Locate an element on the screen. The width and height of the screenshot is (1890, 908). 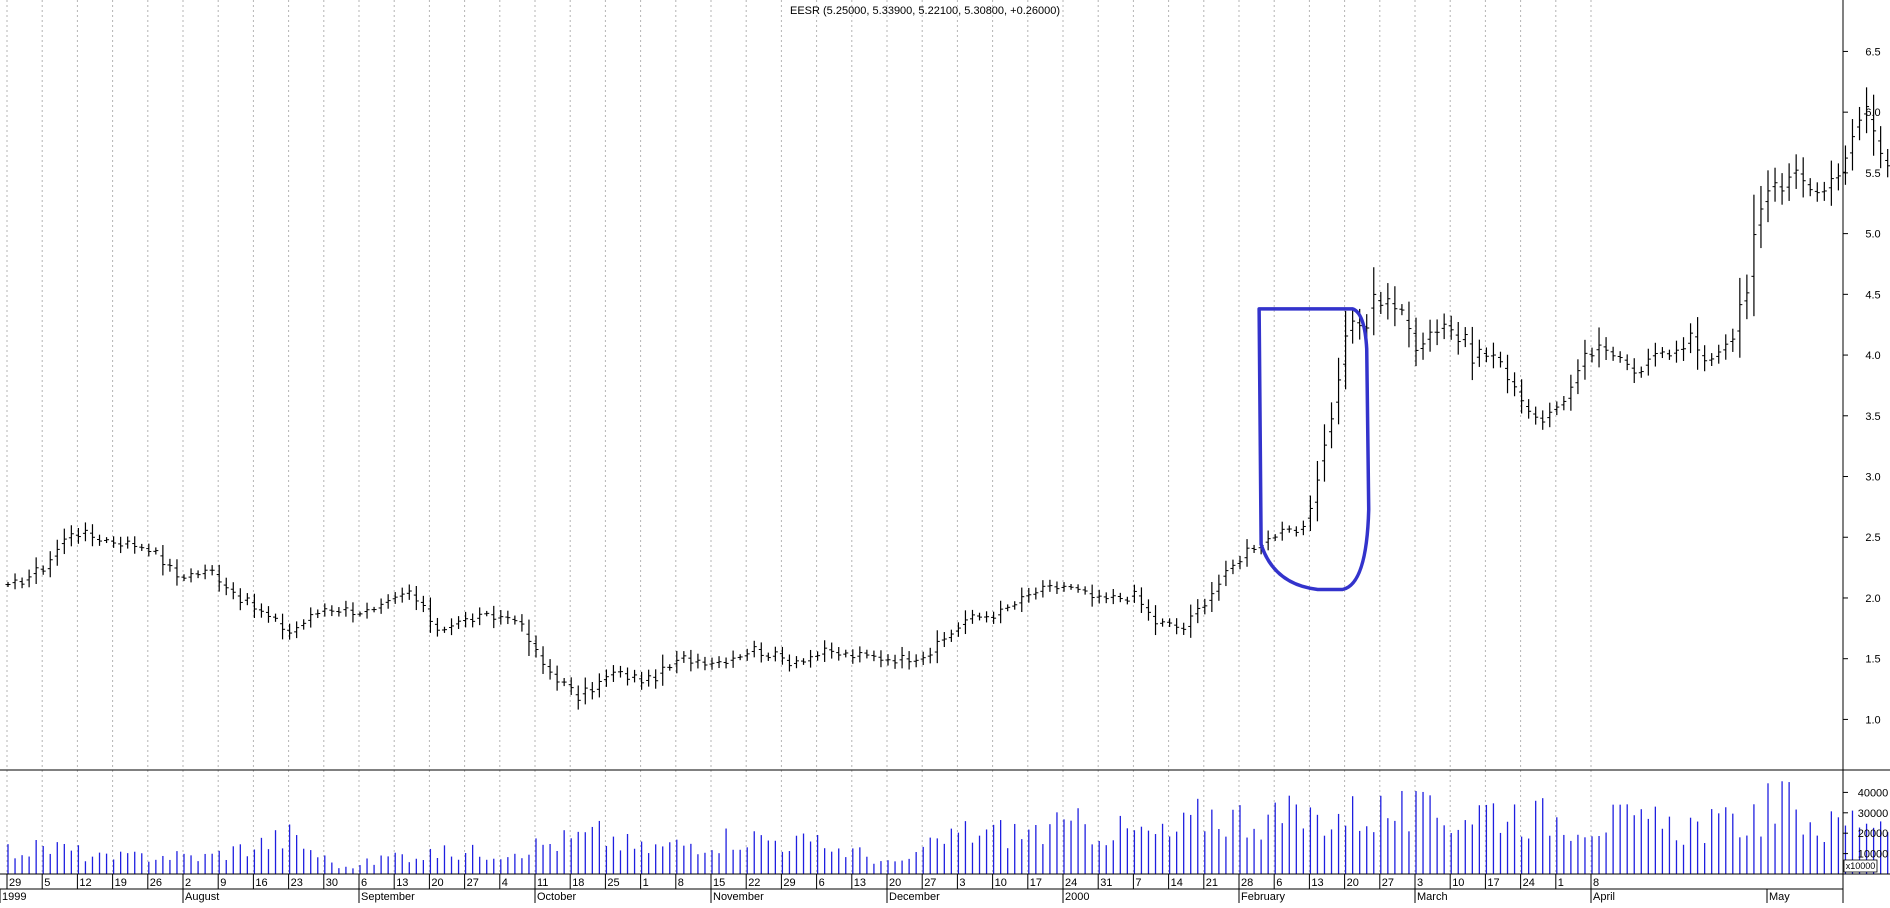
month-label: 1999 is located at coordinates (14, 897).